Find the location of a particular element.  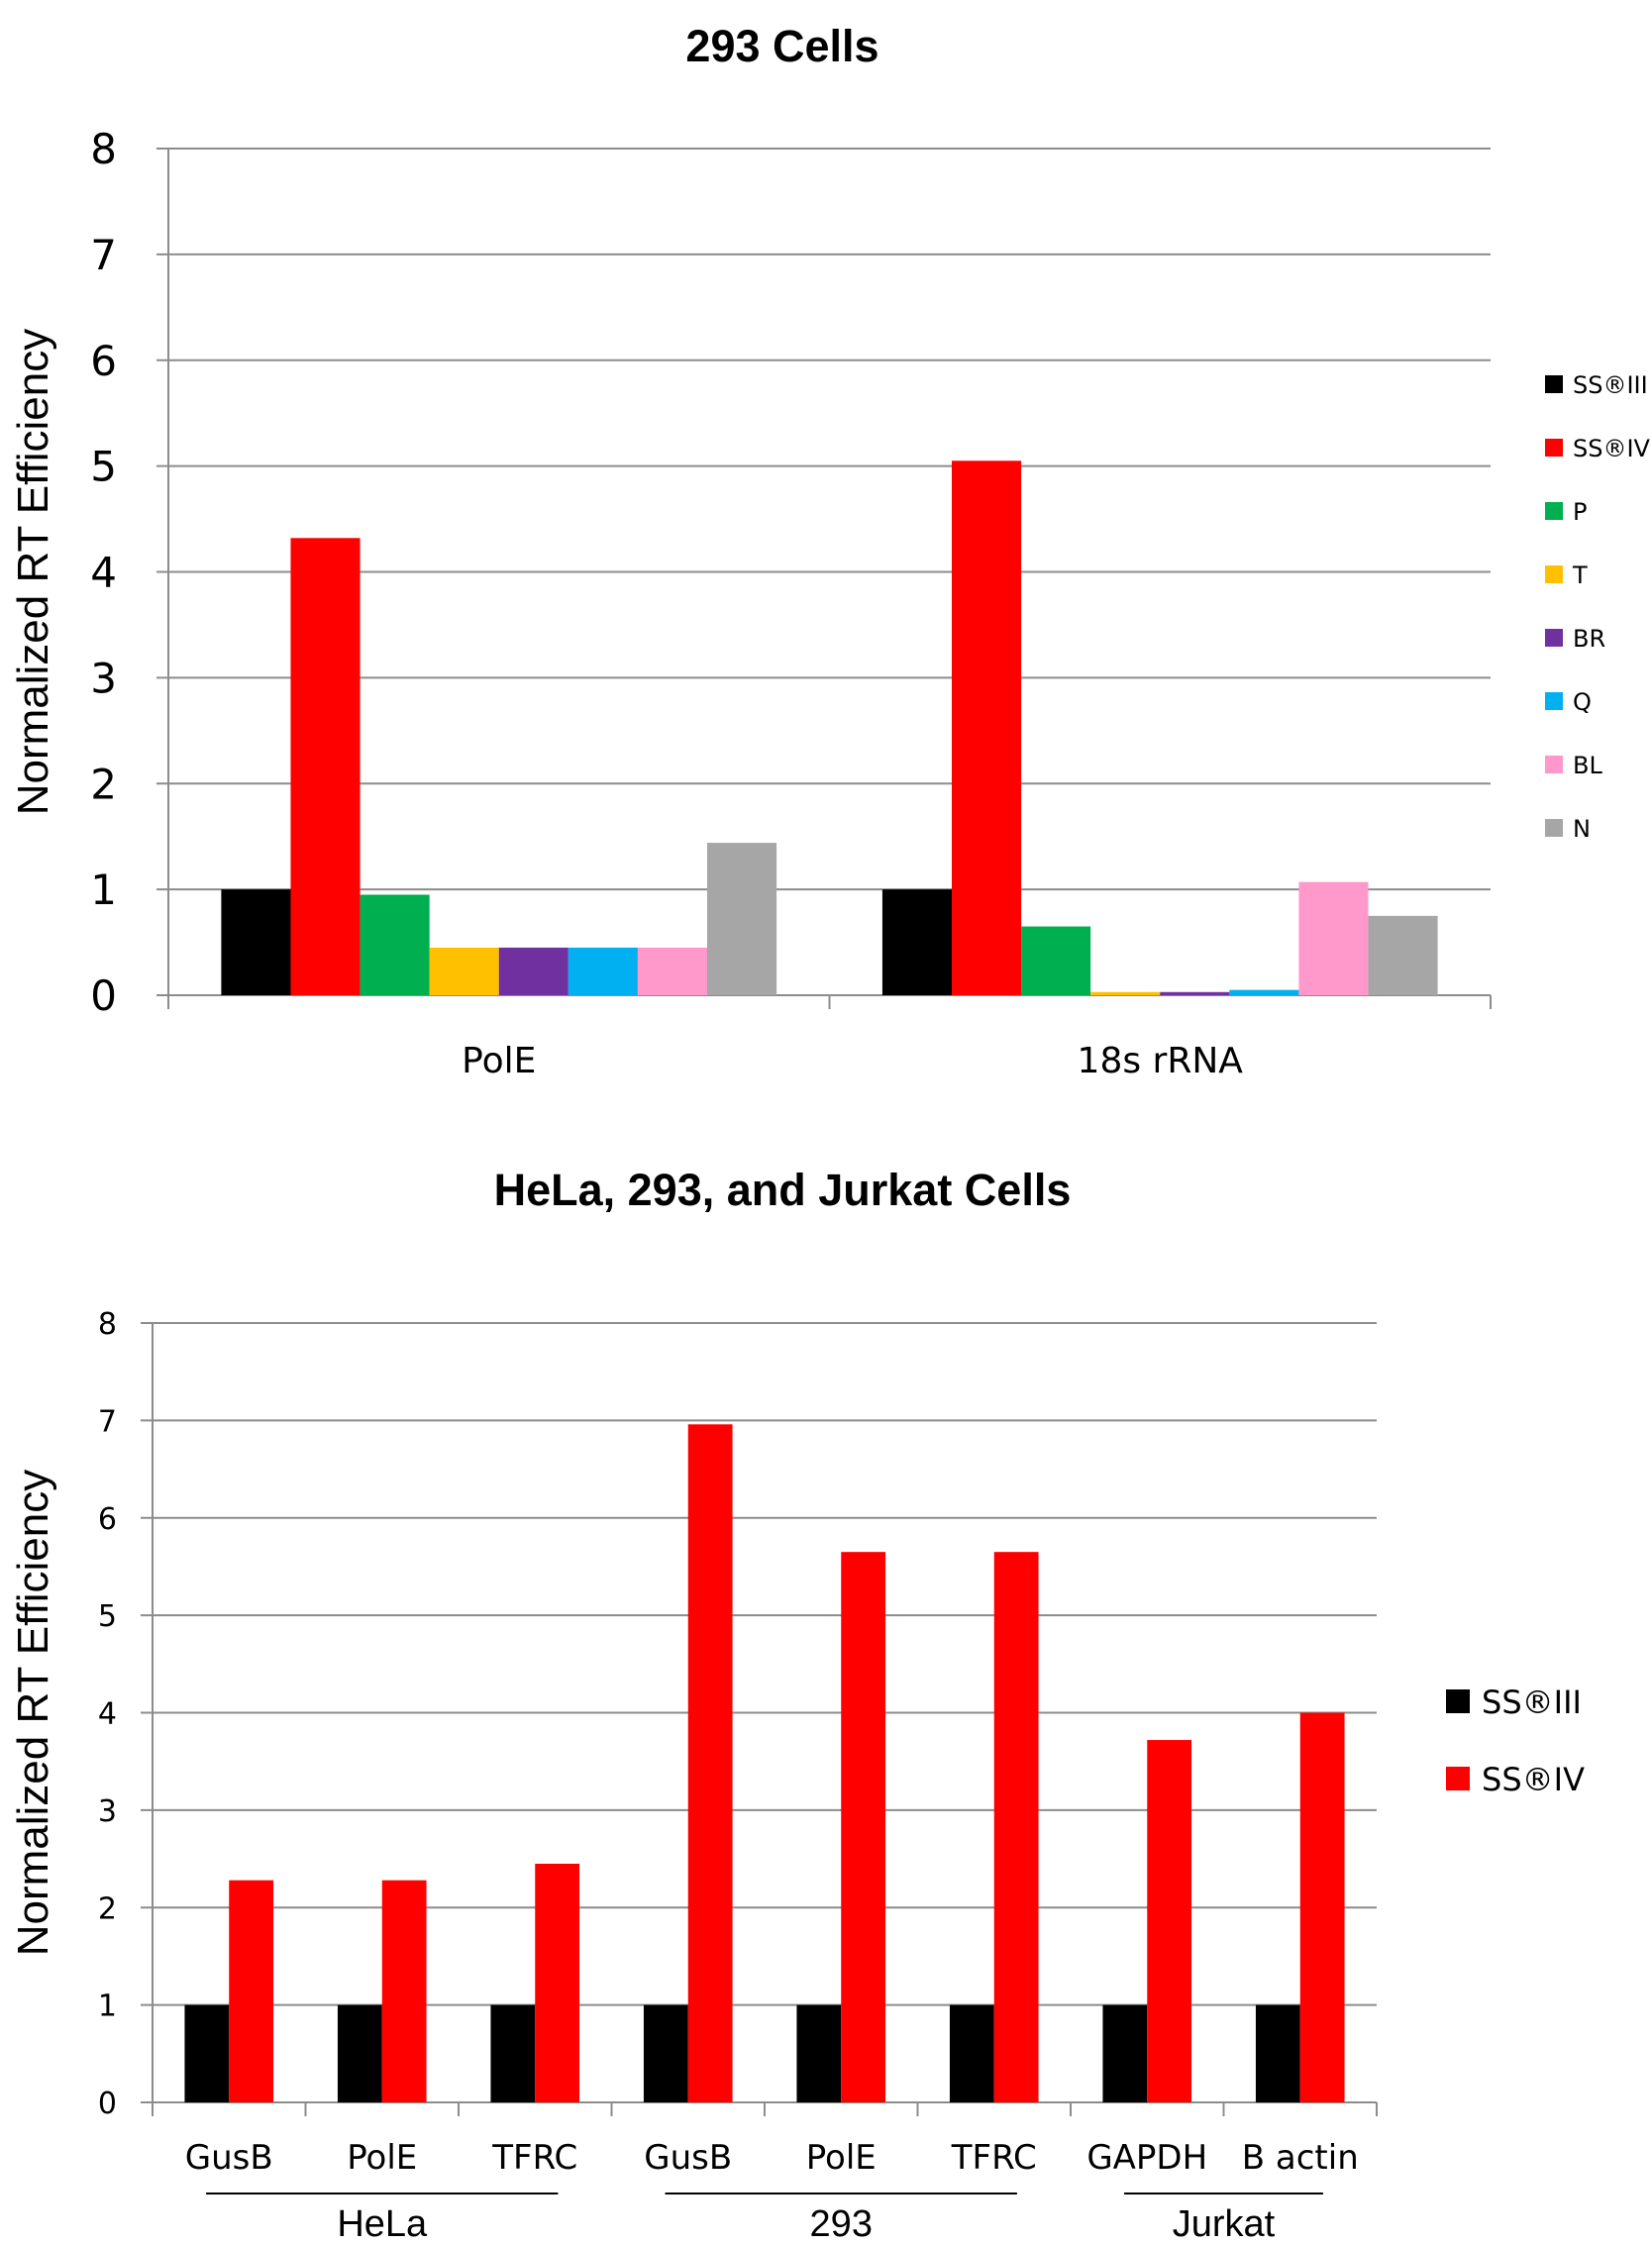

x-category-label: GAPDH is located at coordinates (1147, 2158).